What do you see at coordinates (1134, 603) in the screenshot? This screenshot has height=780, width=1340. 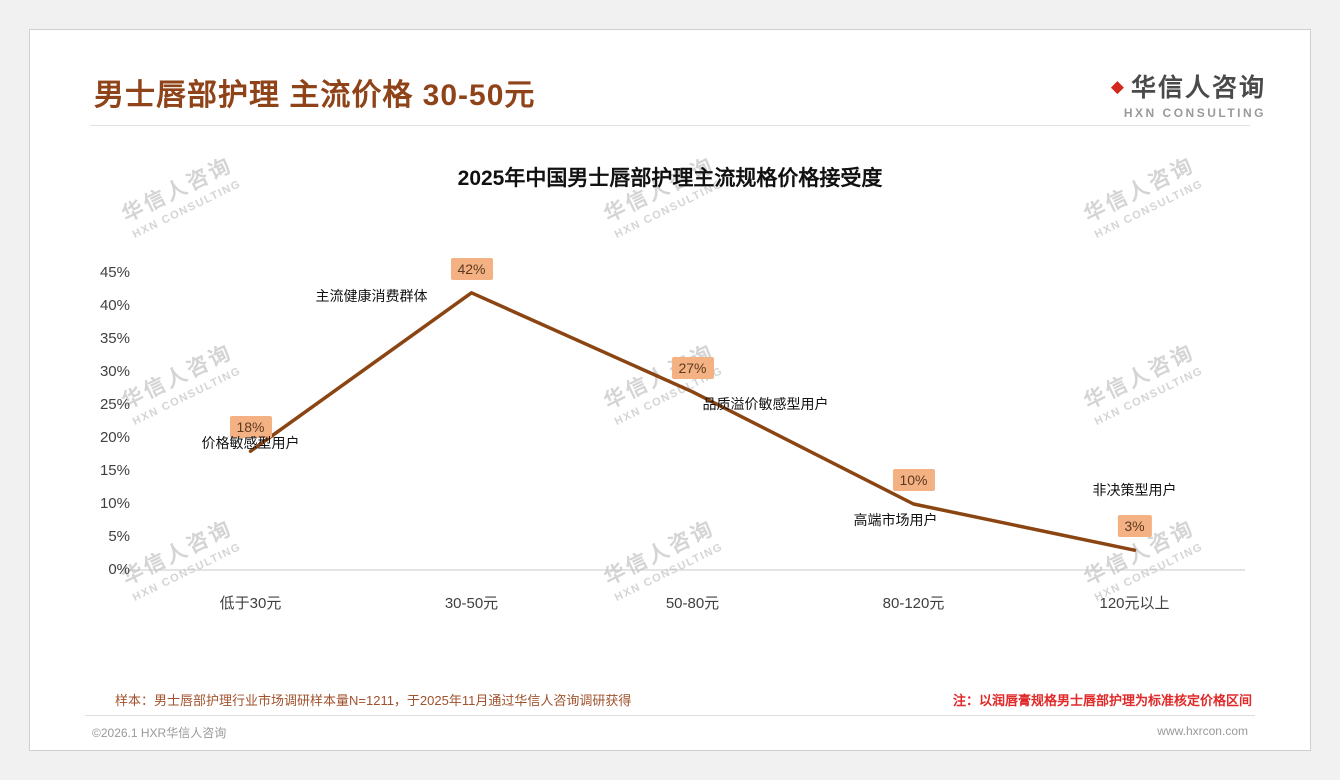 I see `x-axis-label: 120元以上` at bounding box center [1134, 603].